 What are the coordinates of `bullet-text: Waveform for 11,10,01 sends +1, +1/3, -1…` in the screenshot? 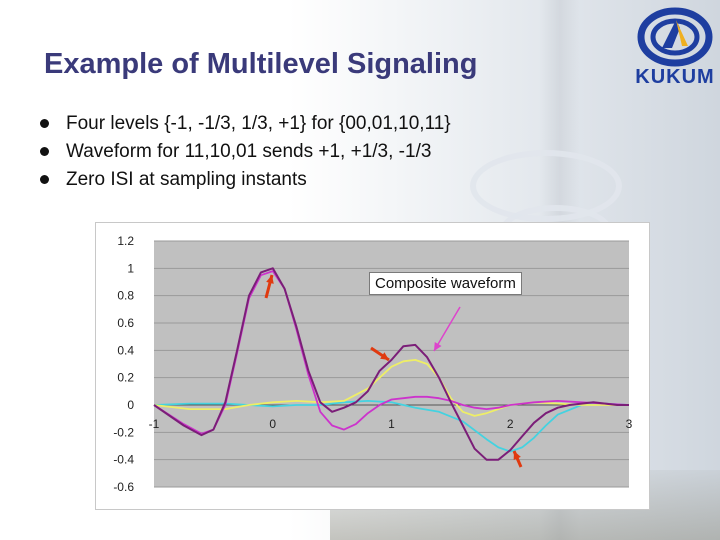 It's located at (249, 151).